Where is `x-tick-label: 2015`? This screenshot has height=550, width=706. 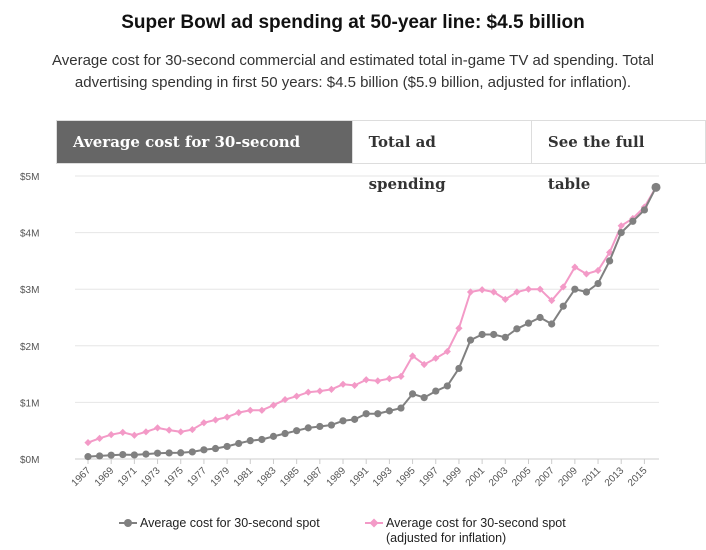
x-tick-label: 2015 is located at coordinates (638, 477).